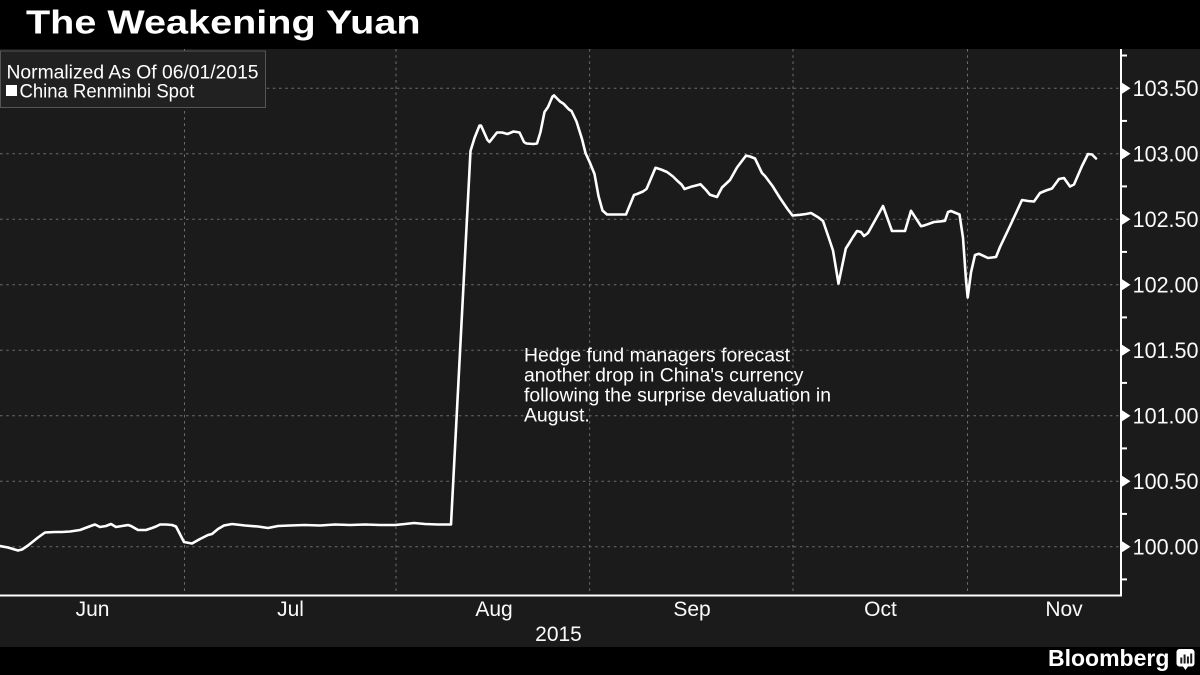 The height and width of the screenshot is (675, 1200). I want to click on svg-text: Oct, so click(880, 609).